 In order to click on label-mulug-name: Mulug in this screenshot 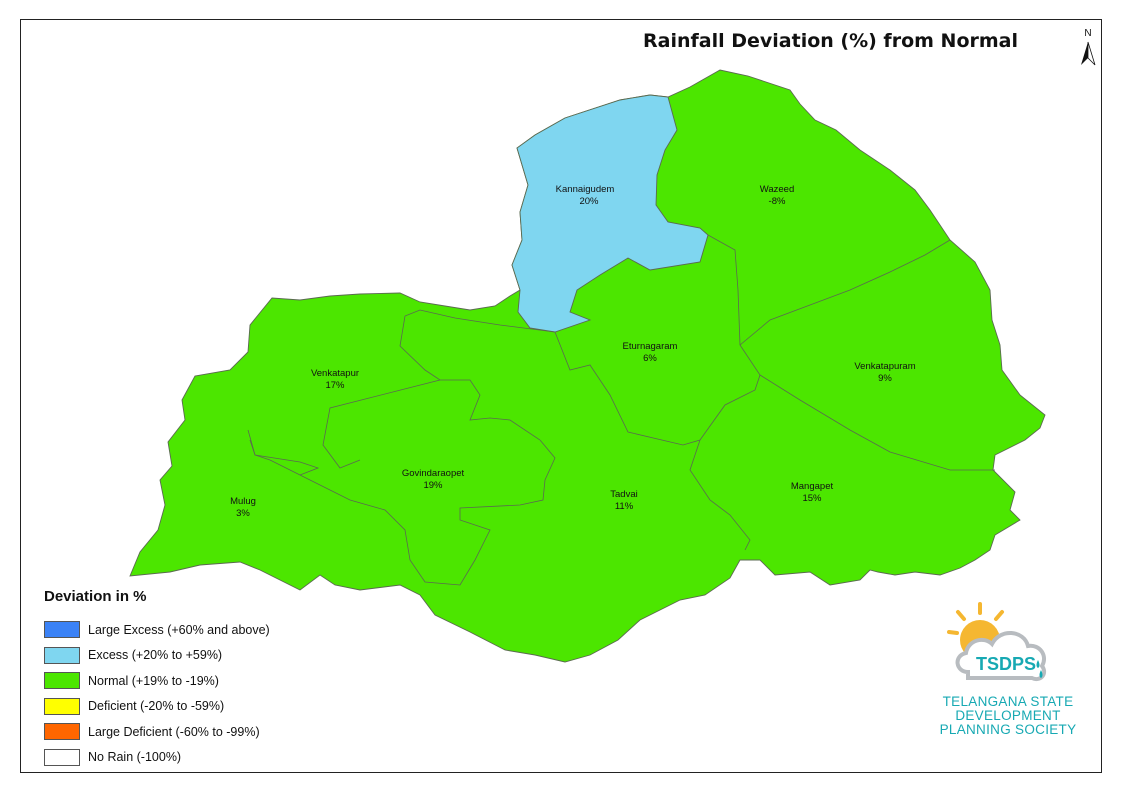, I will do `click(243, 501)`.